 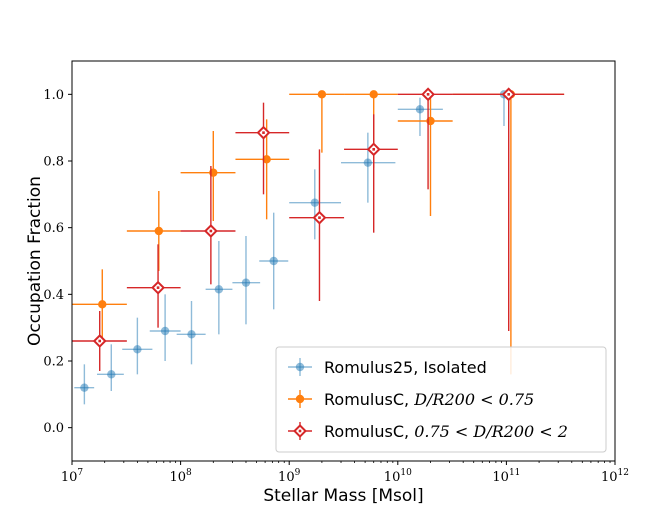 I want to click on legend-box, so click(x=441, y=399).